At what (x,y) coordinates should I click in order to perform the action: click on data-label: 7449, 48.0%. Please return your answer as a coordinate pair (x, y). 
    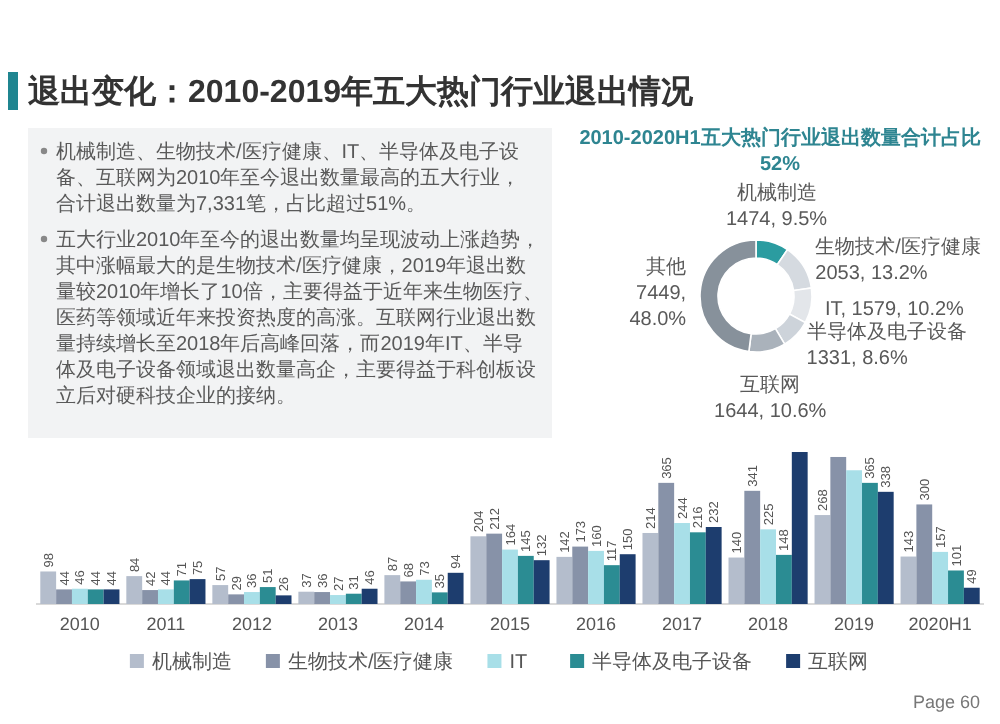
    Looking at the image, I should click on (658, 306).